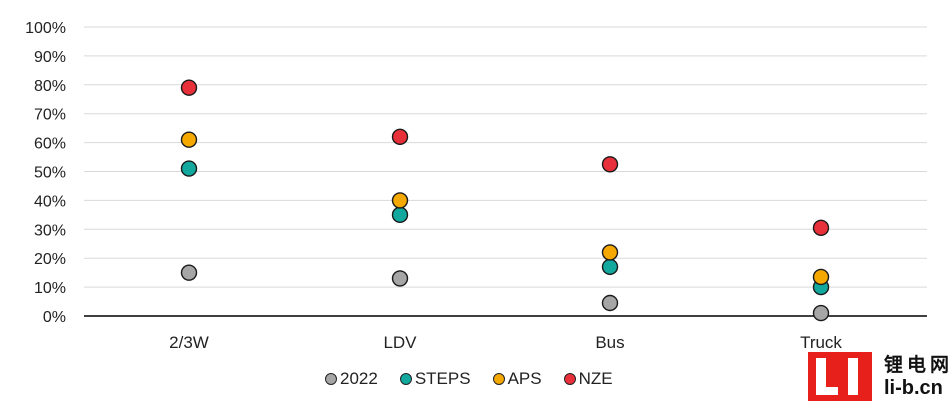 The width and height of the screenshot is (949, 401). Describe the element at coordinates (400, 342) in the screenshot. I see `x-category-label: LDV` at that location.